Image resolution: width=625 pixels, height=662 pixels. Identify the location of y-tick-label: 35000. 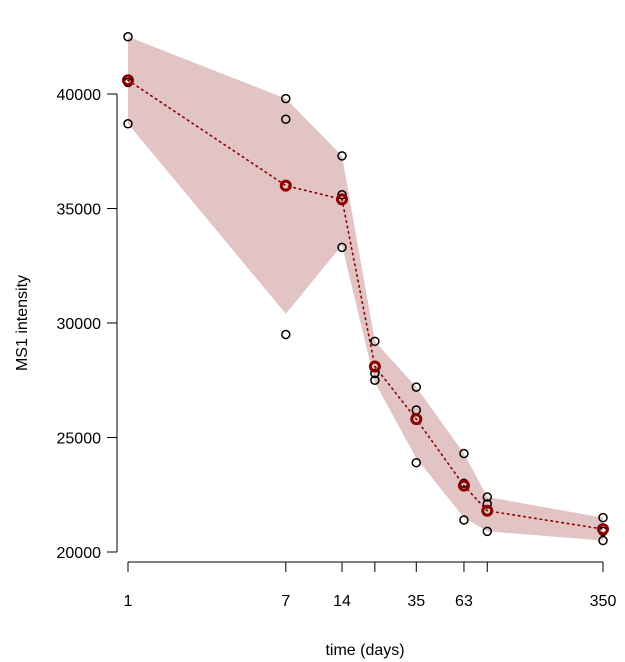
(79, 210).